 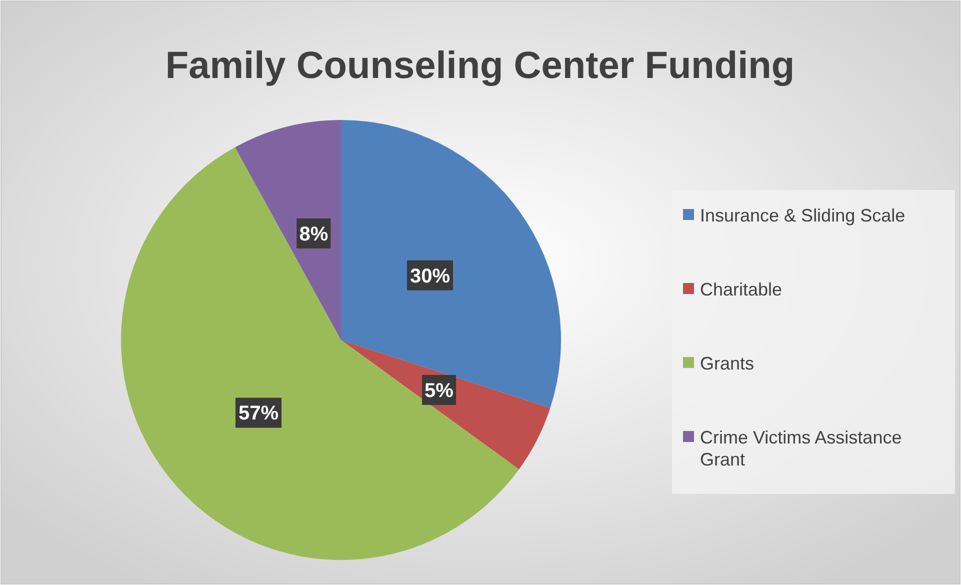 I want to click on chart-title: Family Counseling Center Funding, so click(x=480, y=66).